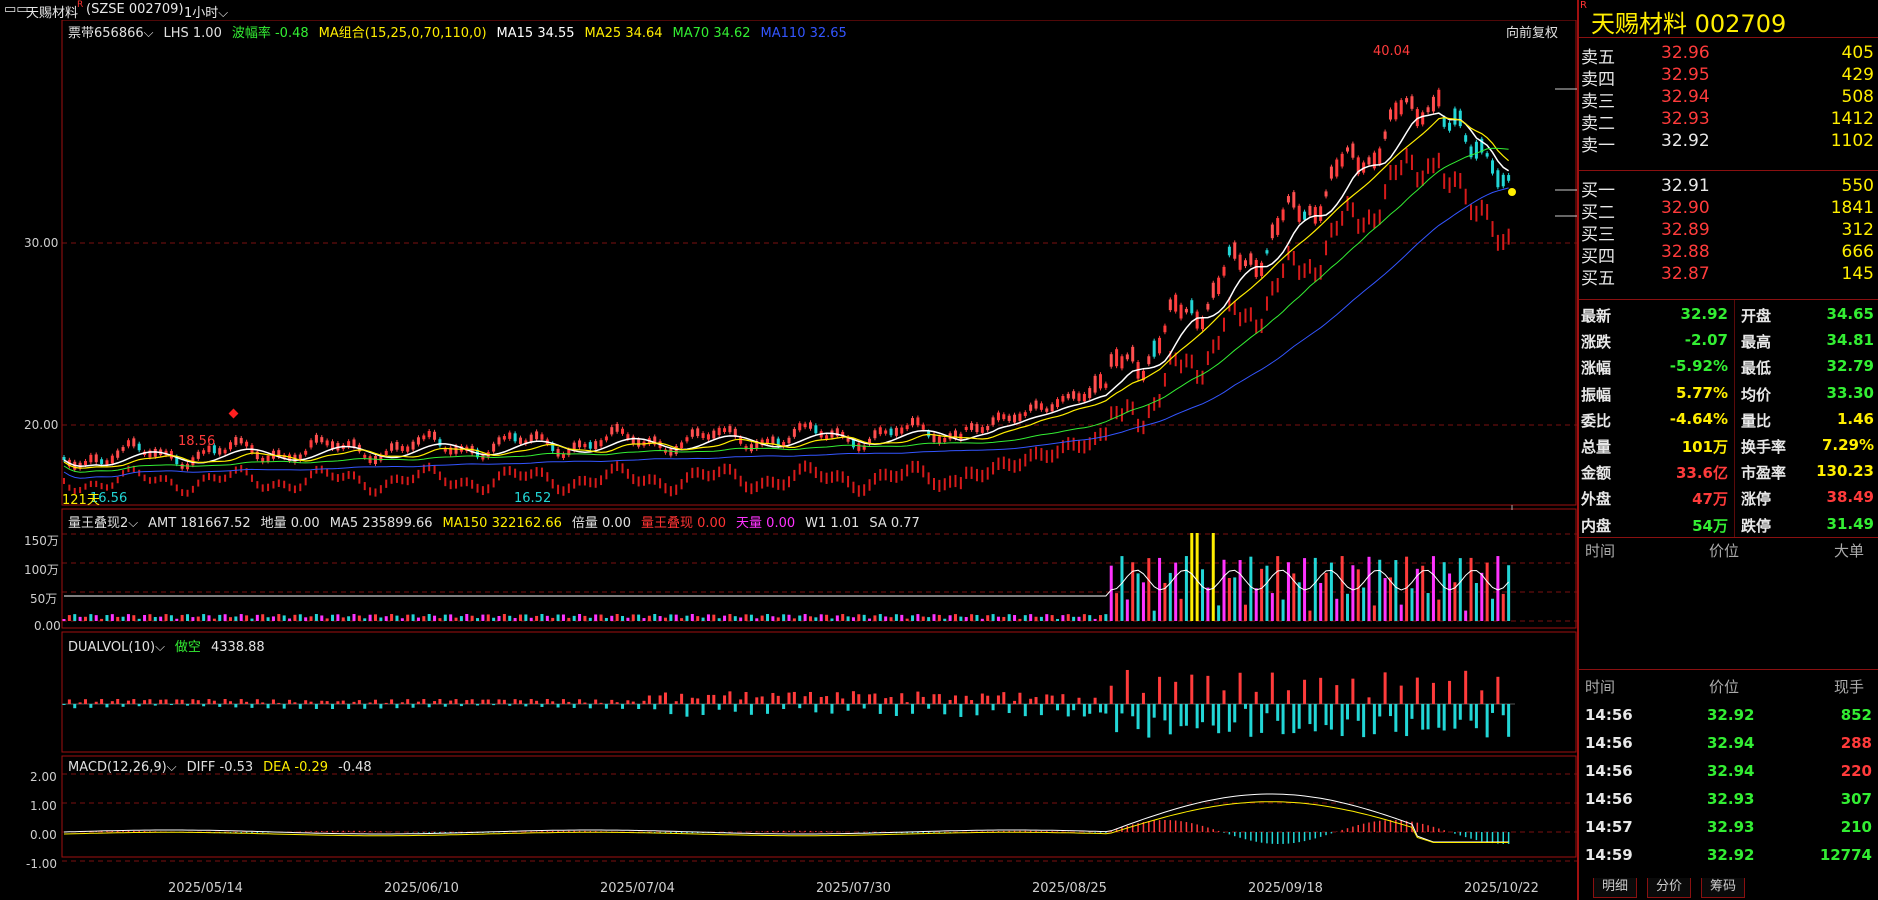  I want to click on date-axis-tick: 2025/08/25, so click(1069, 888).